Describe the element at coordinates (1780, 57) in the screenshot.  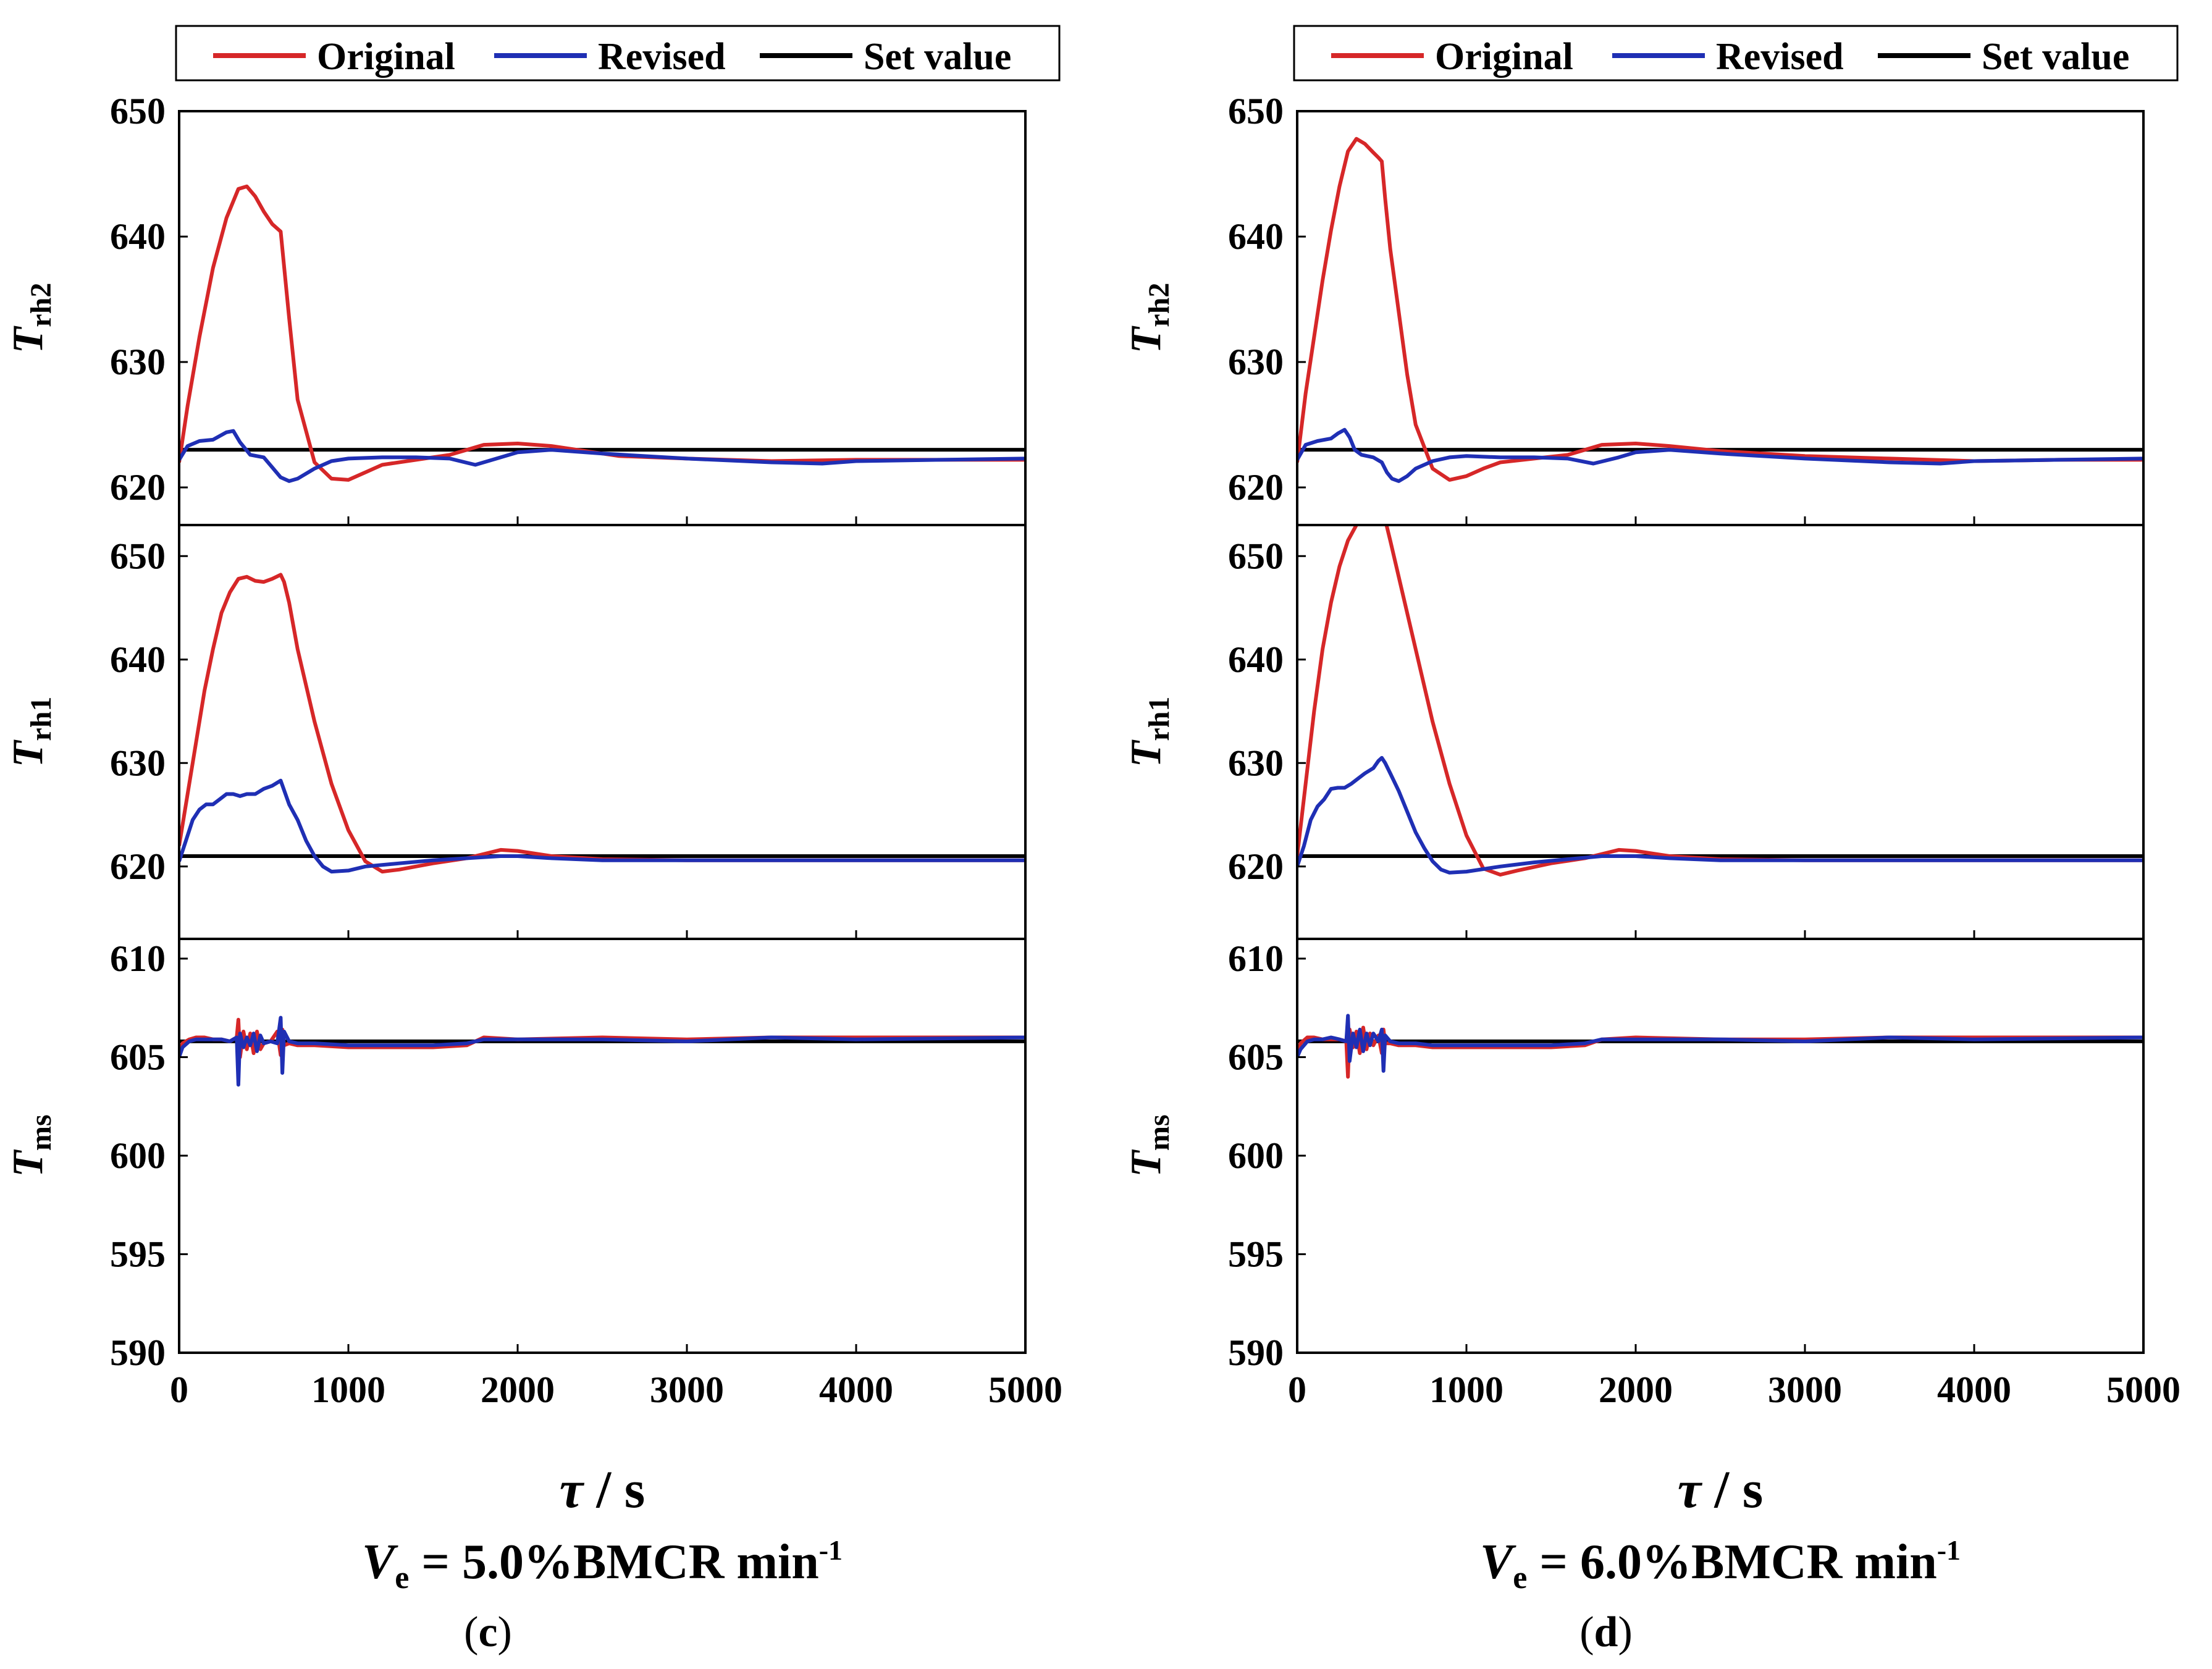
I see `legend-label-revised: Revised` at that location.